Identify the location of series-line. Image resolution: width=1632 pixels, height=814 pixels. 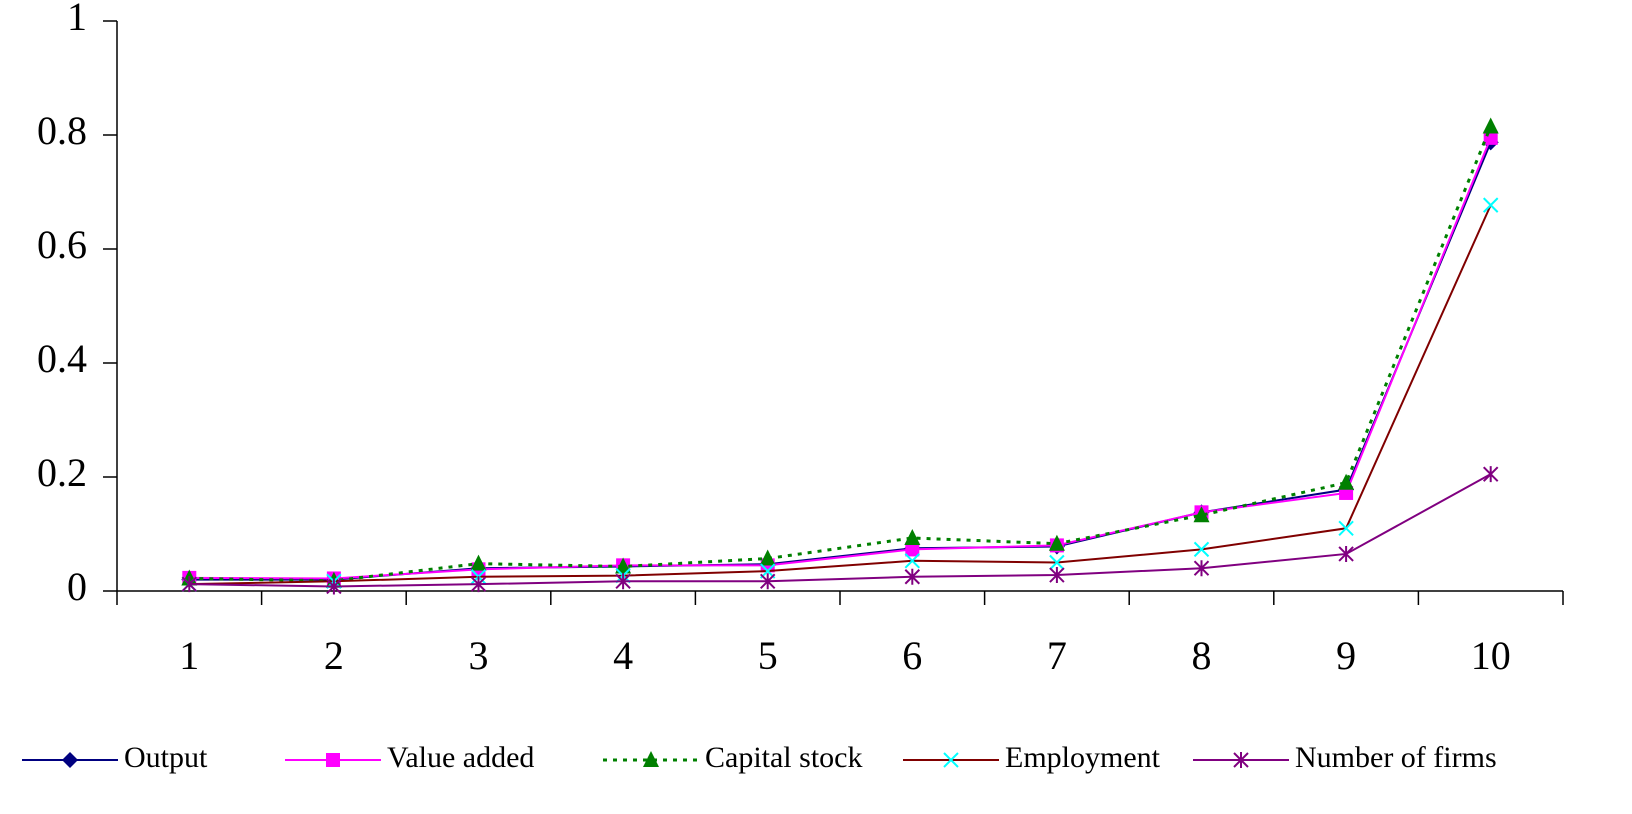
(840, 530).